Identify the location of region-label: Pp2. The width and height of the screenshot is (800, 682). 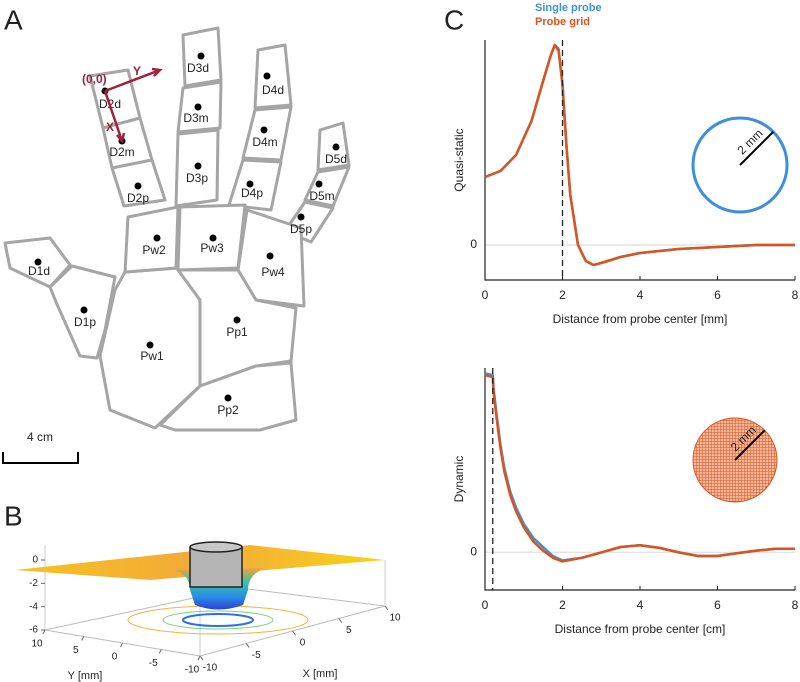
(228, 410).